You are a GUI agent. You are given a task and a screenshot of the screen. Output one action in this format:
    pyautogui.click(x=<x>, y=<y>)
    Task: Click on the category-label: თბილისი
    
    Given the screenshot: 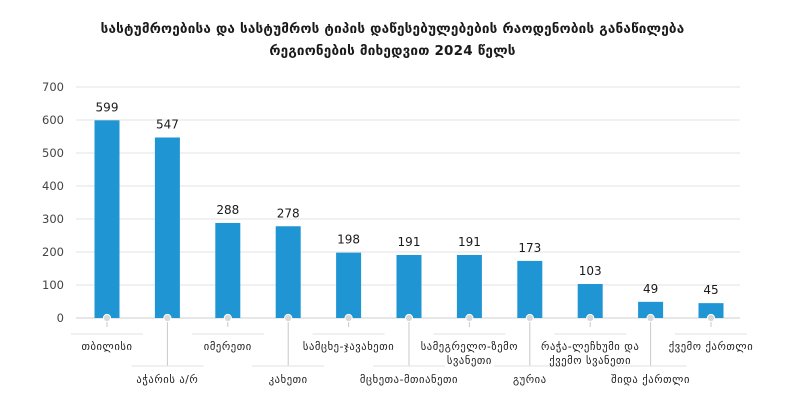 What is the action you would take?
    pyautogui.click(x=106, y=347)
    